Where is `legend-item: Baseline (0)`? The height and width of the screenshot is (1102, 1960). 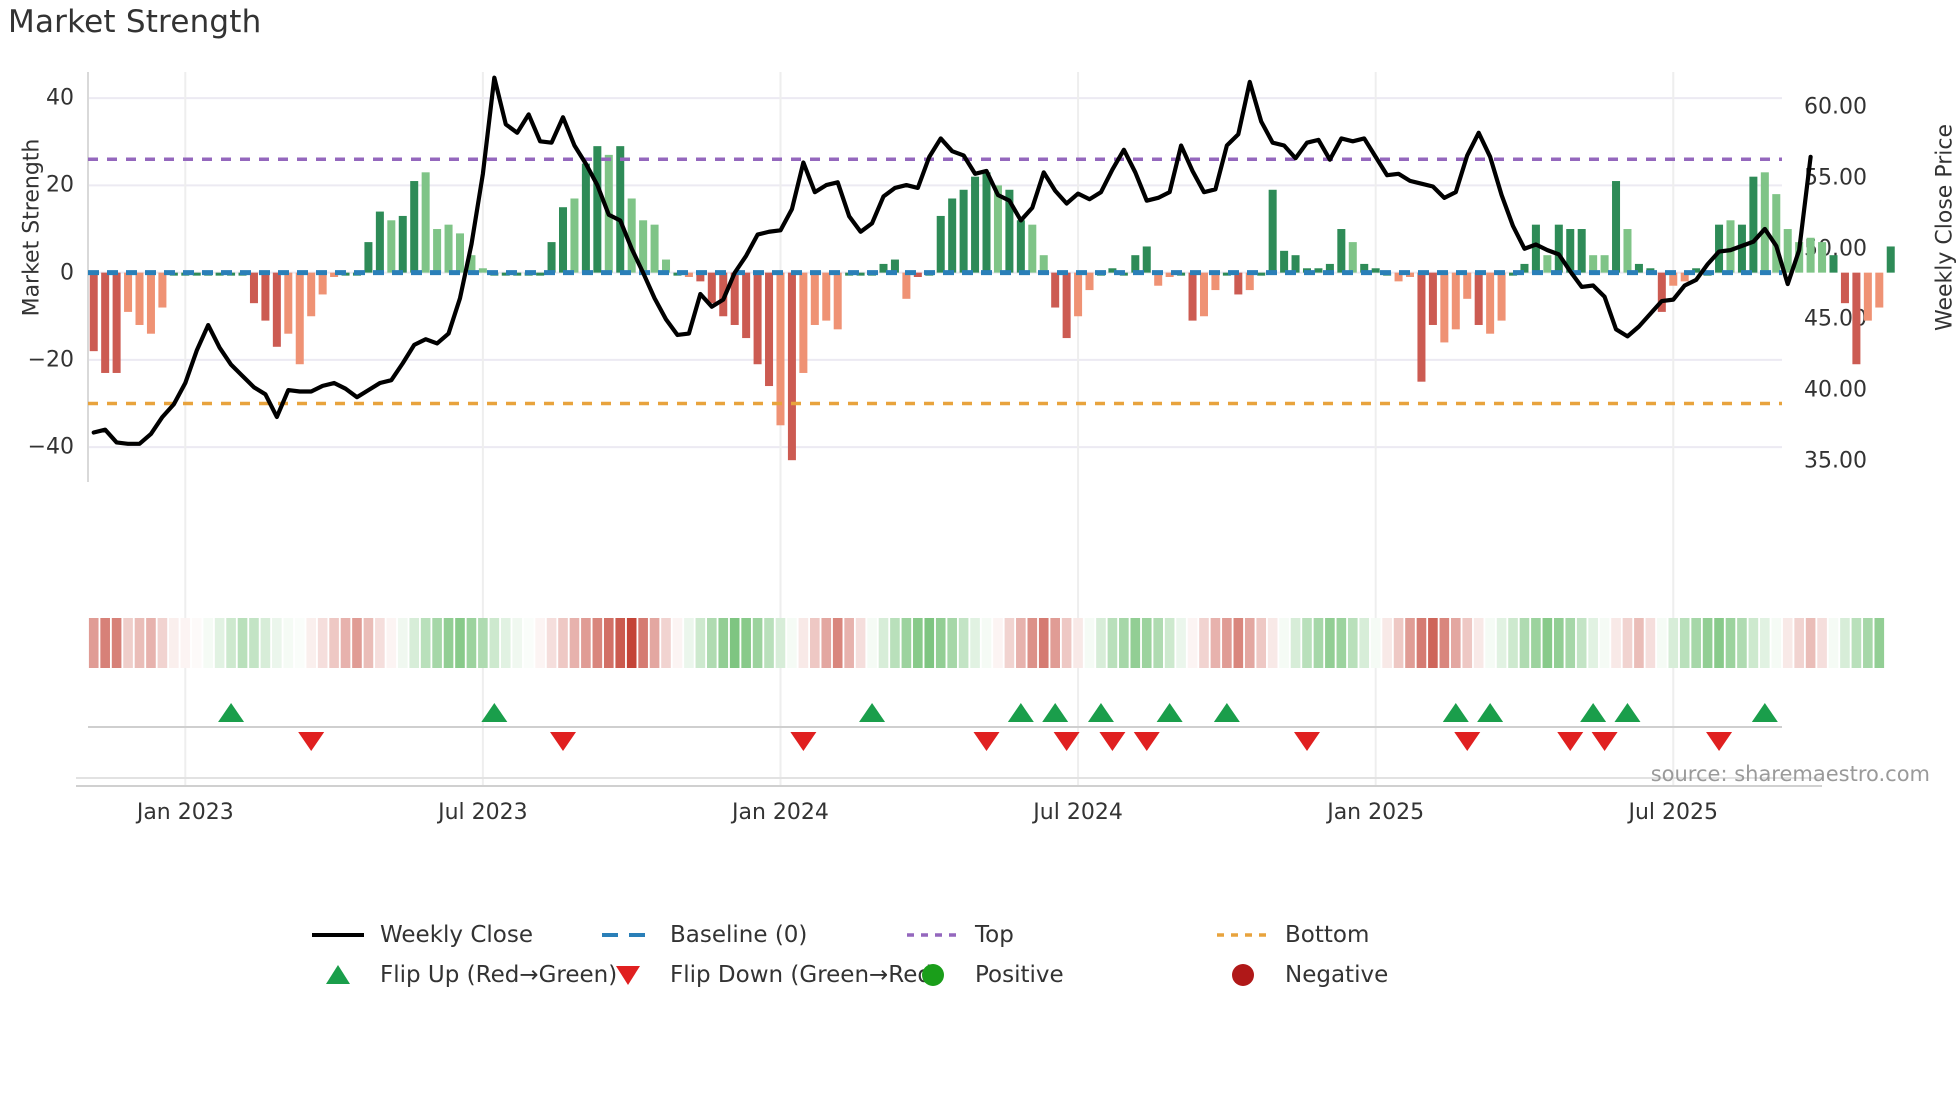
legend-item: Baseline (0) is located at coordinates (703, 935).